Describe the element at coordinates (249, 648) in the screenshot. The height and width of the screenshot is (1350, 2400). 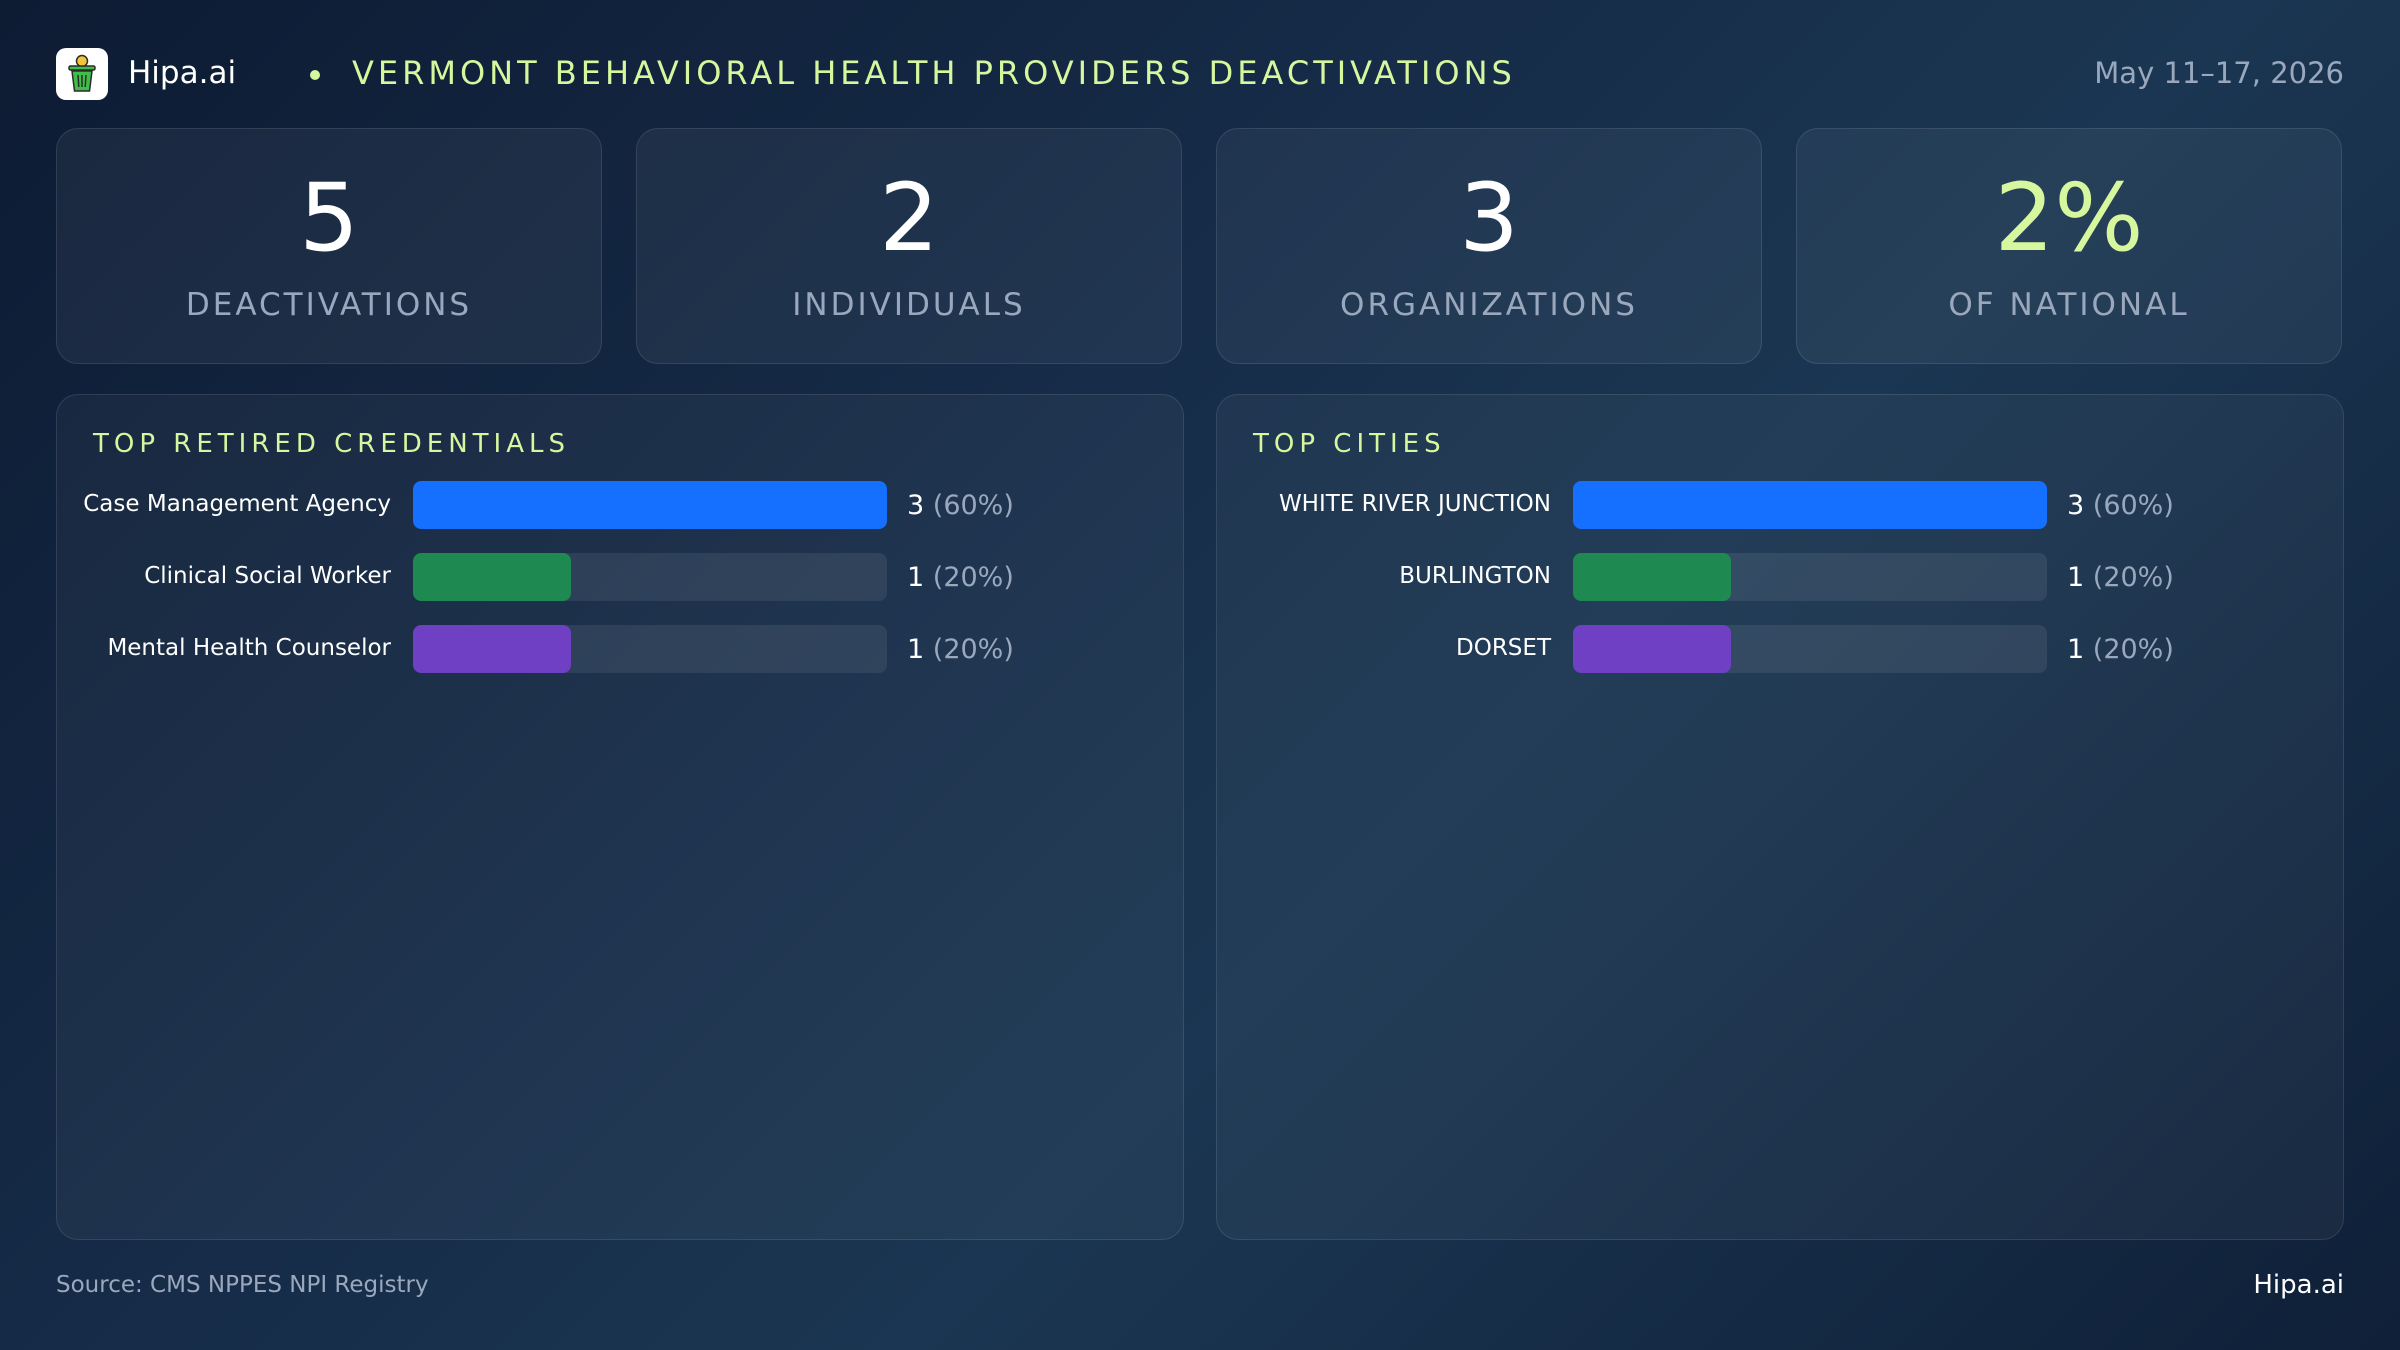
I see `bar-label: Mental Health Counselor` at that location.